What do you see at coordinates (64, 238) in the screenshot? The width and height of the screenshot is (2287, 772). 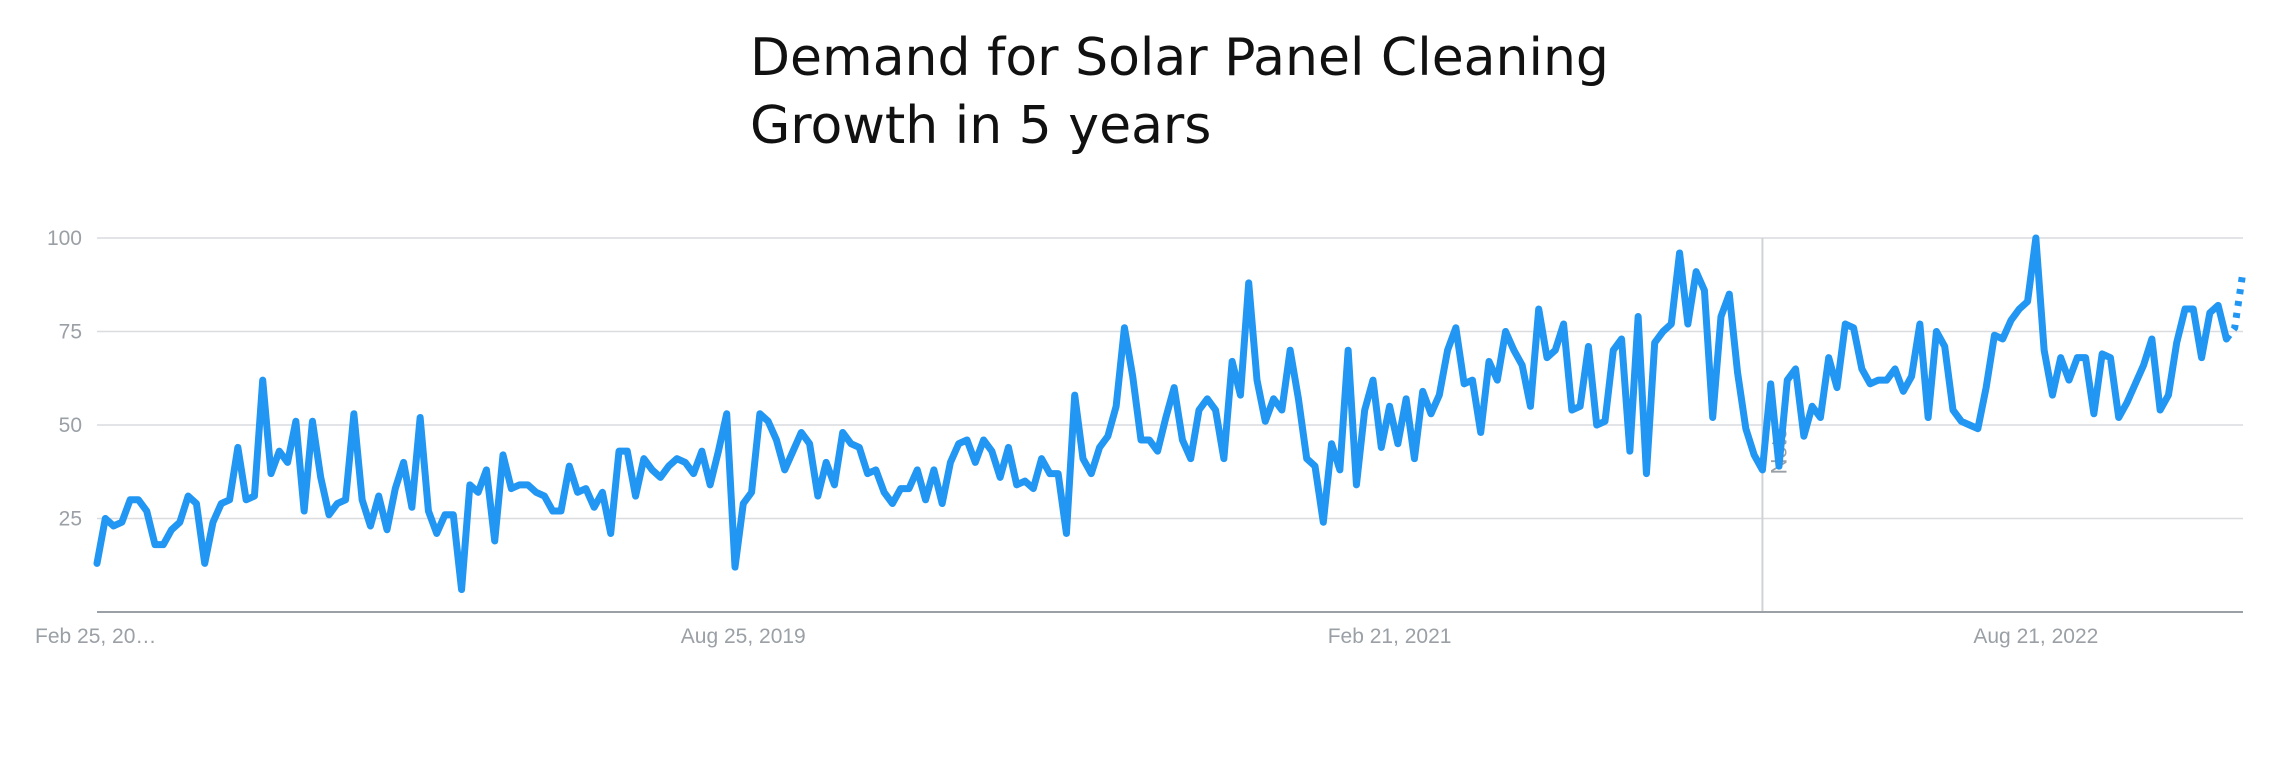 I see `y-tick-label-100: 100` at bounding box center [64, 238].